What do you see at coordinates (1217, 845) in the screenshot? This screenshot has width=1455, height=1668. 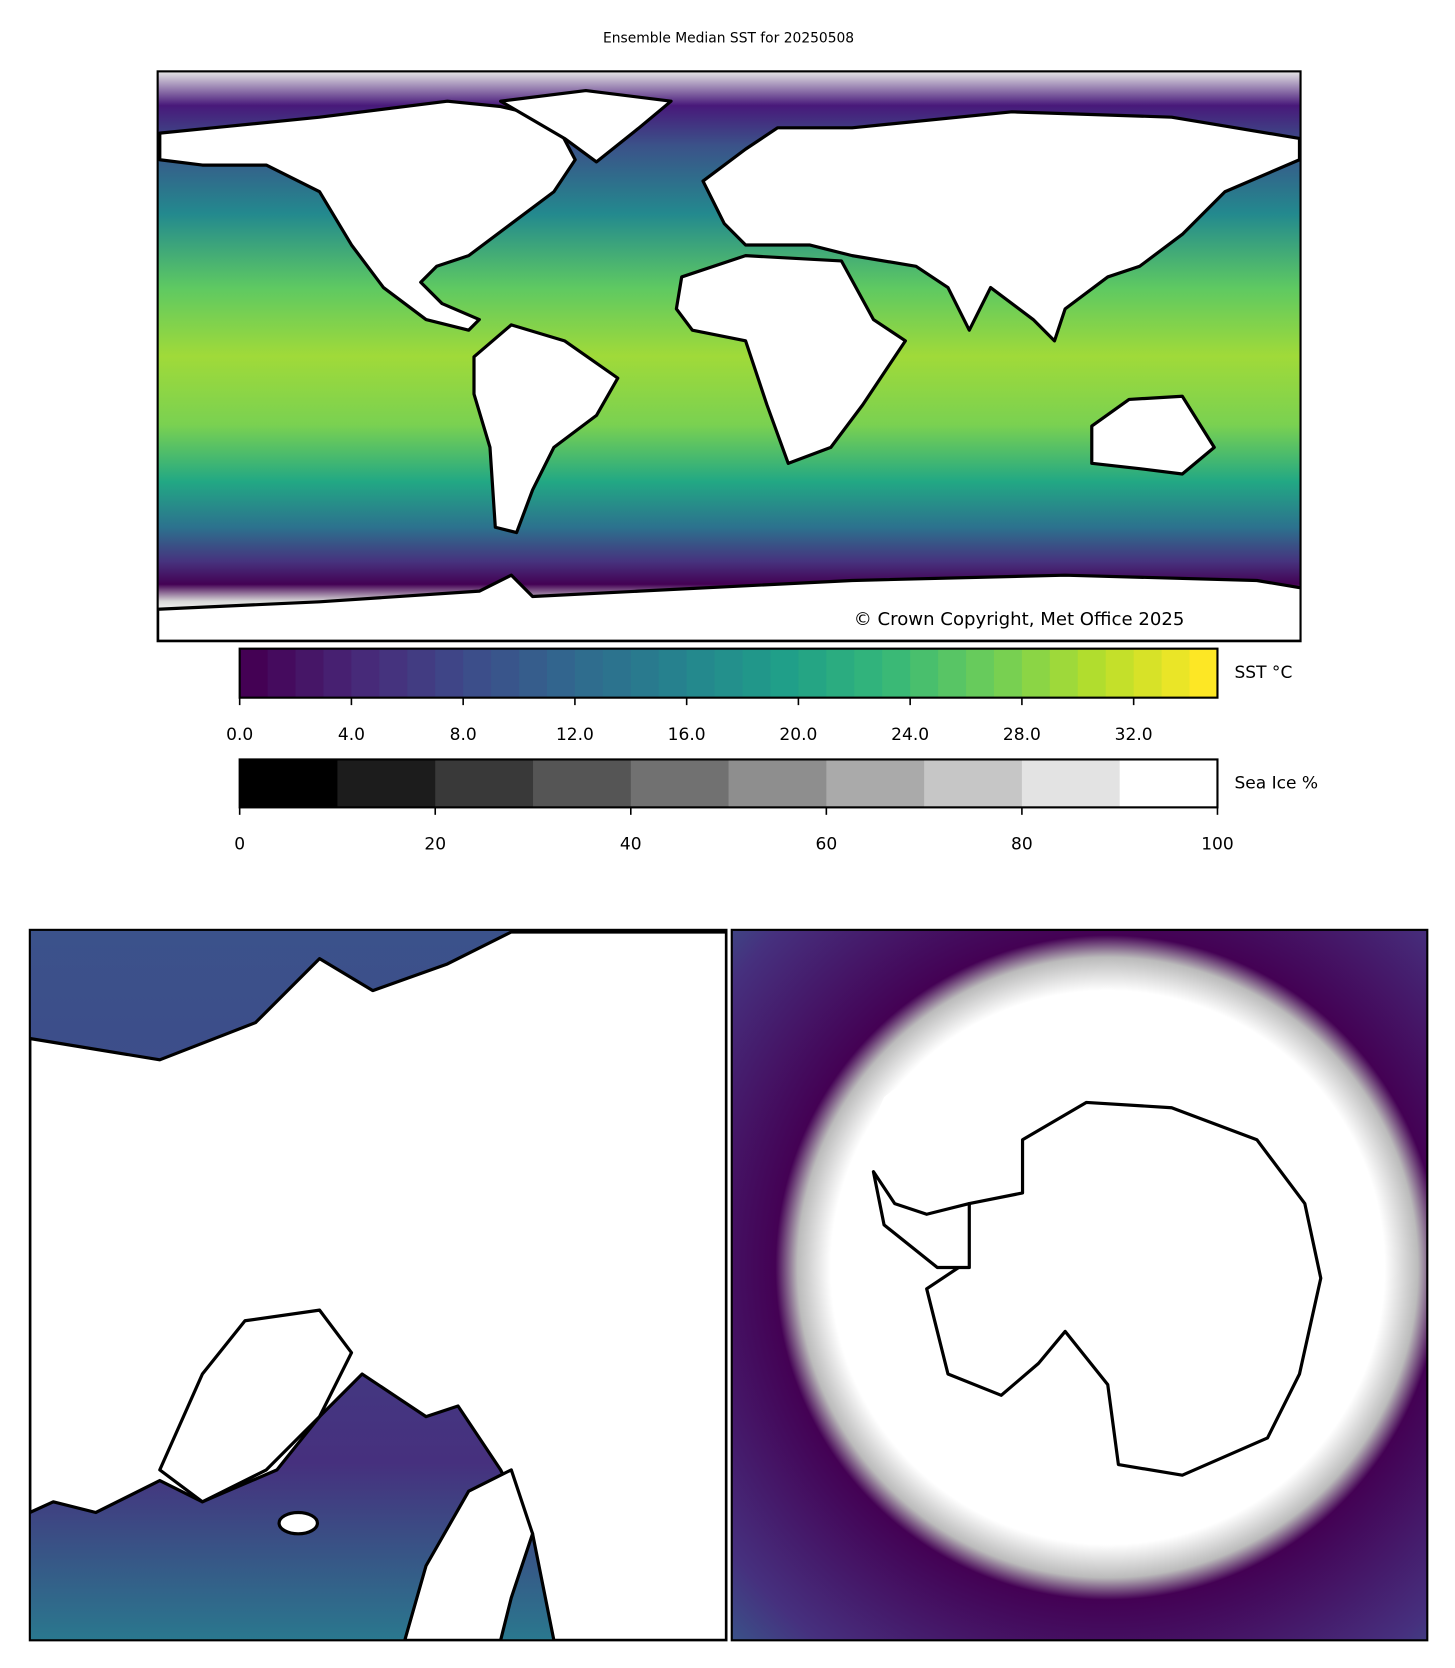 I see `tick-label: 100` at bounding box center [1217, 845].